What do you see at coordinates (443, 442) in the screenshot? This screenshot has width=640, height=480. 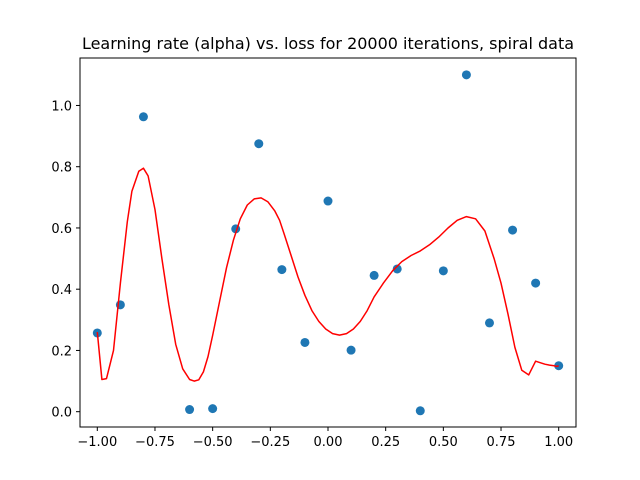 I see `x-tick-label: 0.50` at bounding box center [443, 442].